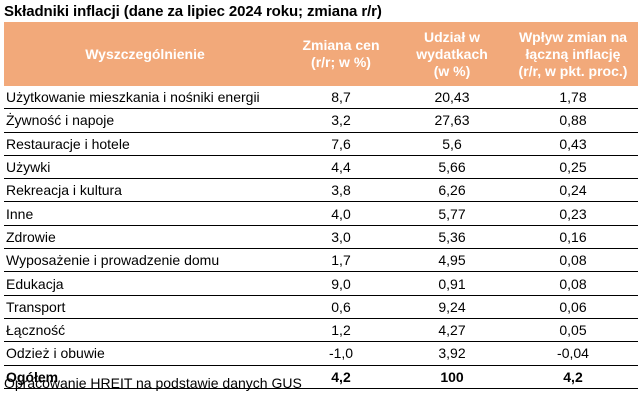 The height and width of the screenshot is (404, 640). Describe the element at coordinates (341, 190) in the screenshot. I see `row-price-change: 3,8` at that location.